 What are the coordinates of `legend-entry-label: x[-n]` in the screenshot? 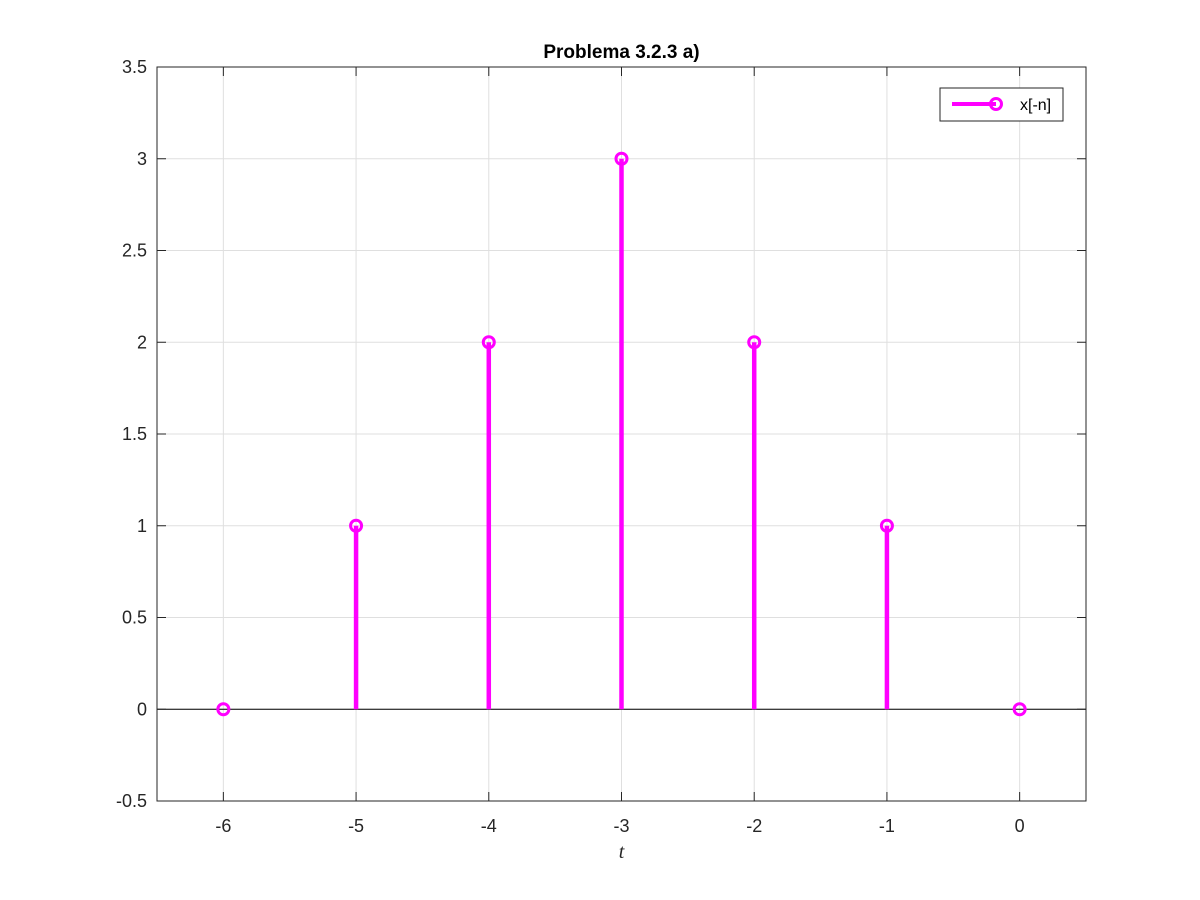 It's located at (1035, 105).